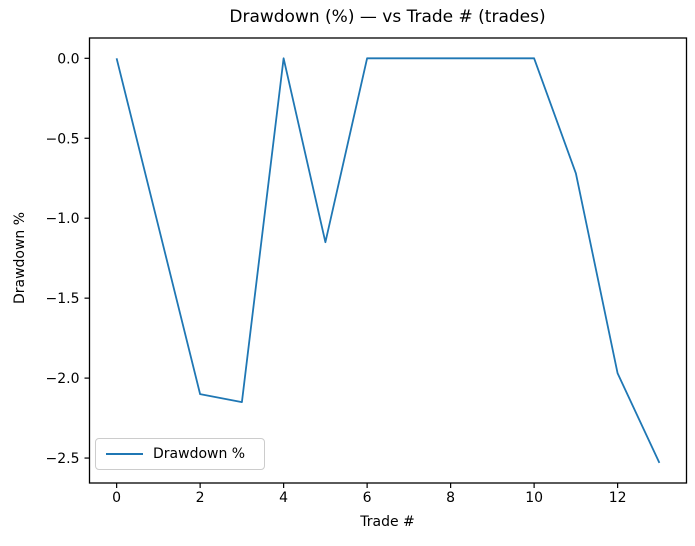 Image resolution: width=695 pixels, height=546 pixels. What do you see at coordinates (534, 498) in the screenshot?
I see `x-tick-label: 10` at bounding box center [534, 498].